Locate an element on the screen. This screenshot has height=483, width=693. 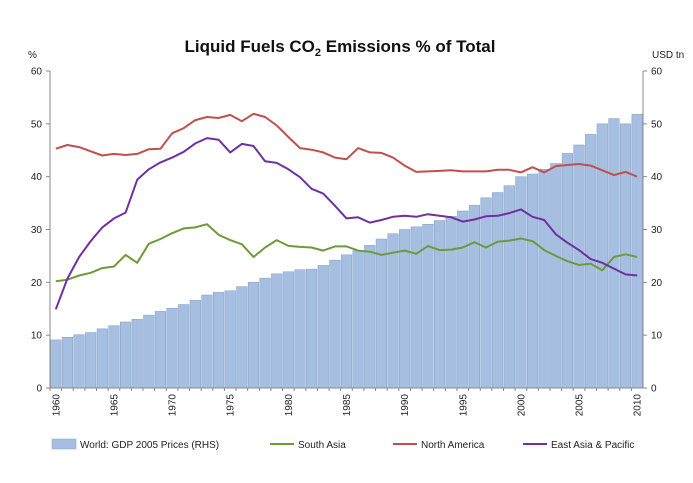
x-tick-label: 1965 is located at coordinates (114, 405).